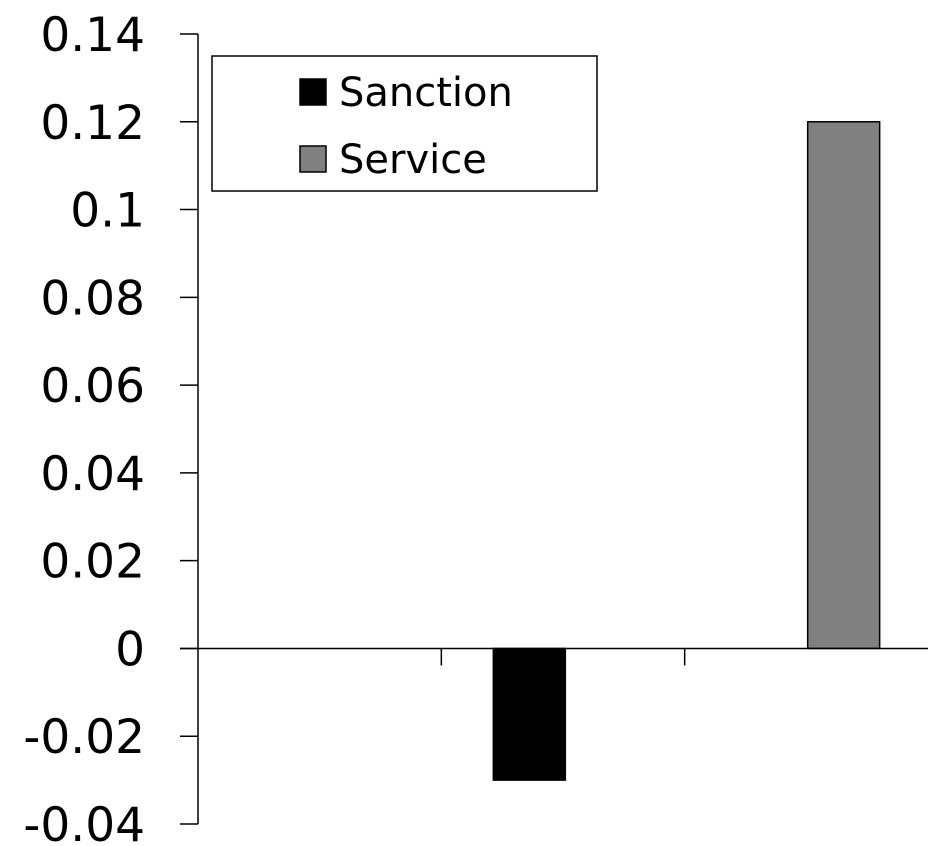  What do you see at coordinates (313, 92) in the screenshot?
I see `legend-swatch-sanction` at bounding box center [313, 92].